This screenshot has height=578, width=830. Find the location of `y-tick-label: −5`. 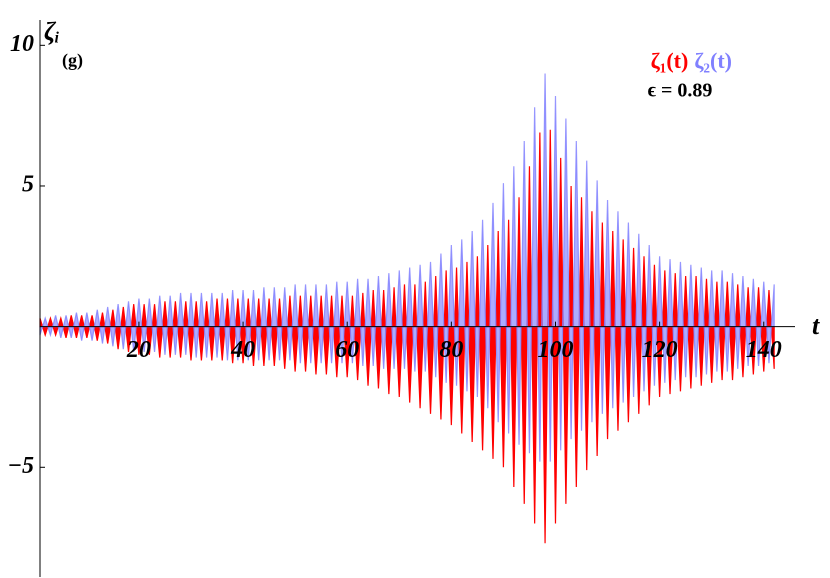

y-tick-label: −5 is located at coordinates (20, 466).